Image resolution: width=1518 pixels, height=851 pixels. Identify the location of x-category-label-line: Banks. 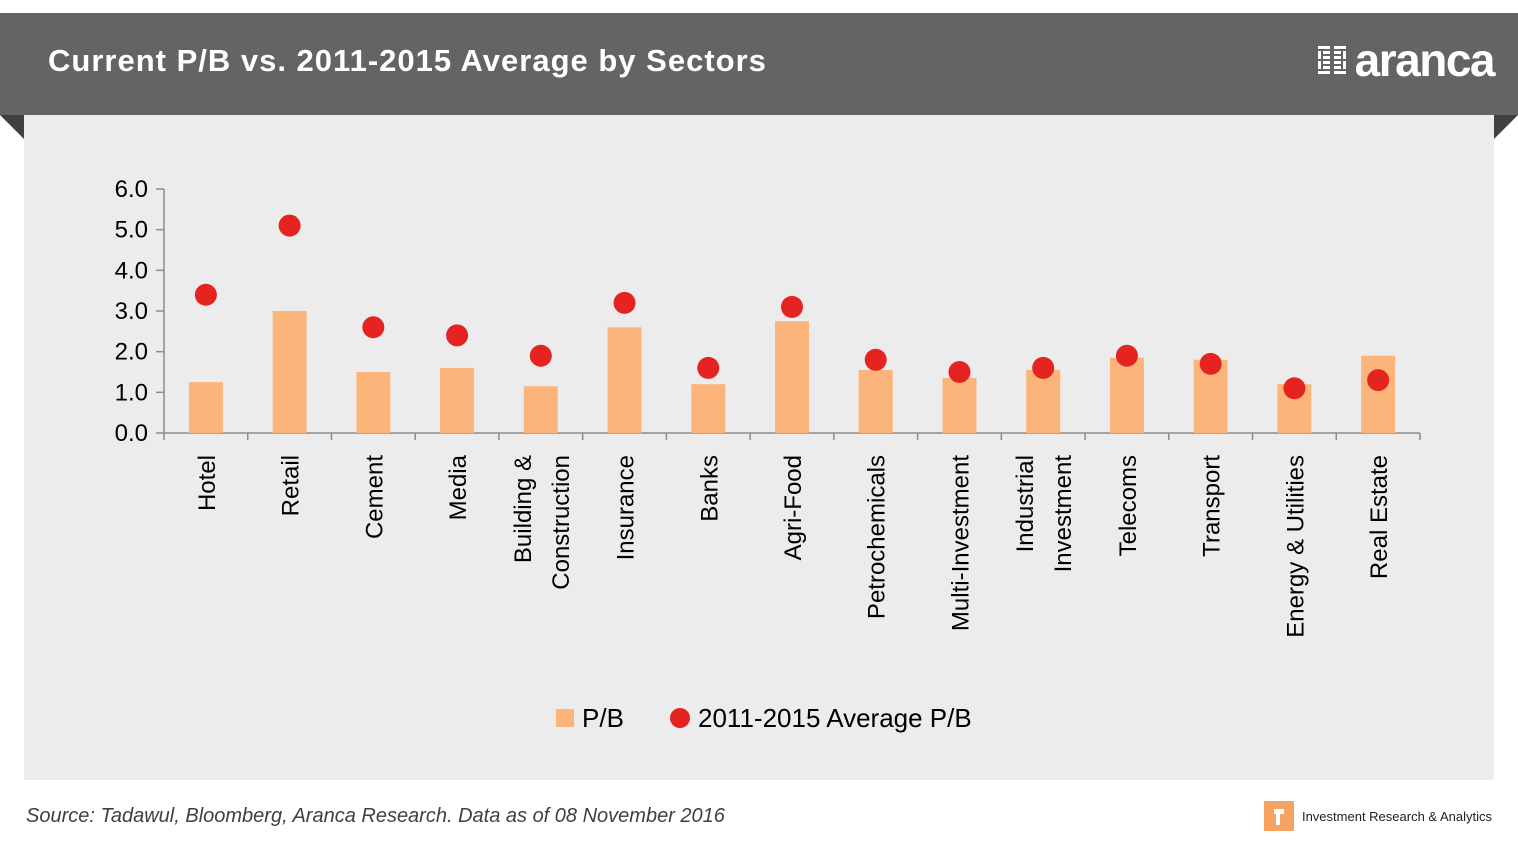
(709, 488).